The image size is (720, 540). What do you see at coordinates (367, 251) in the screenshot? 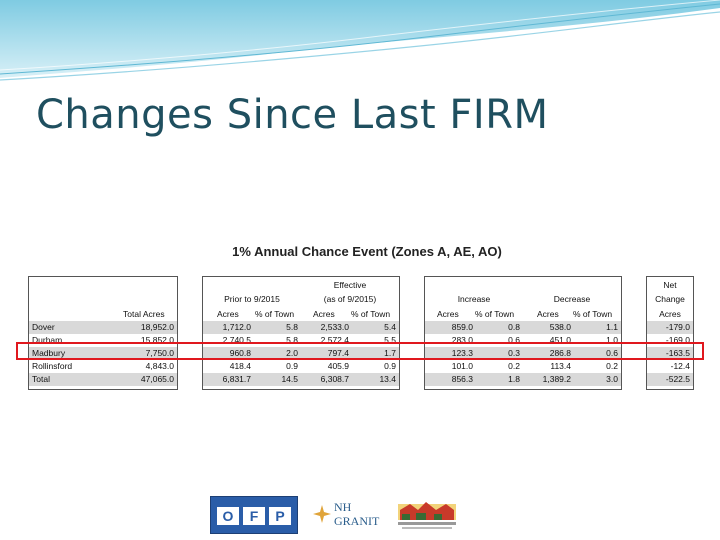
I see `table-title: 1% Annual Chance Event (Zones A, AE, AO)` at bounding box center [367, 251].